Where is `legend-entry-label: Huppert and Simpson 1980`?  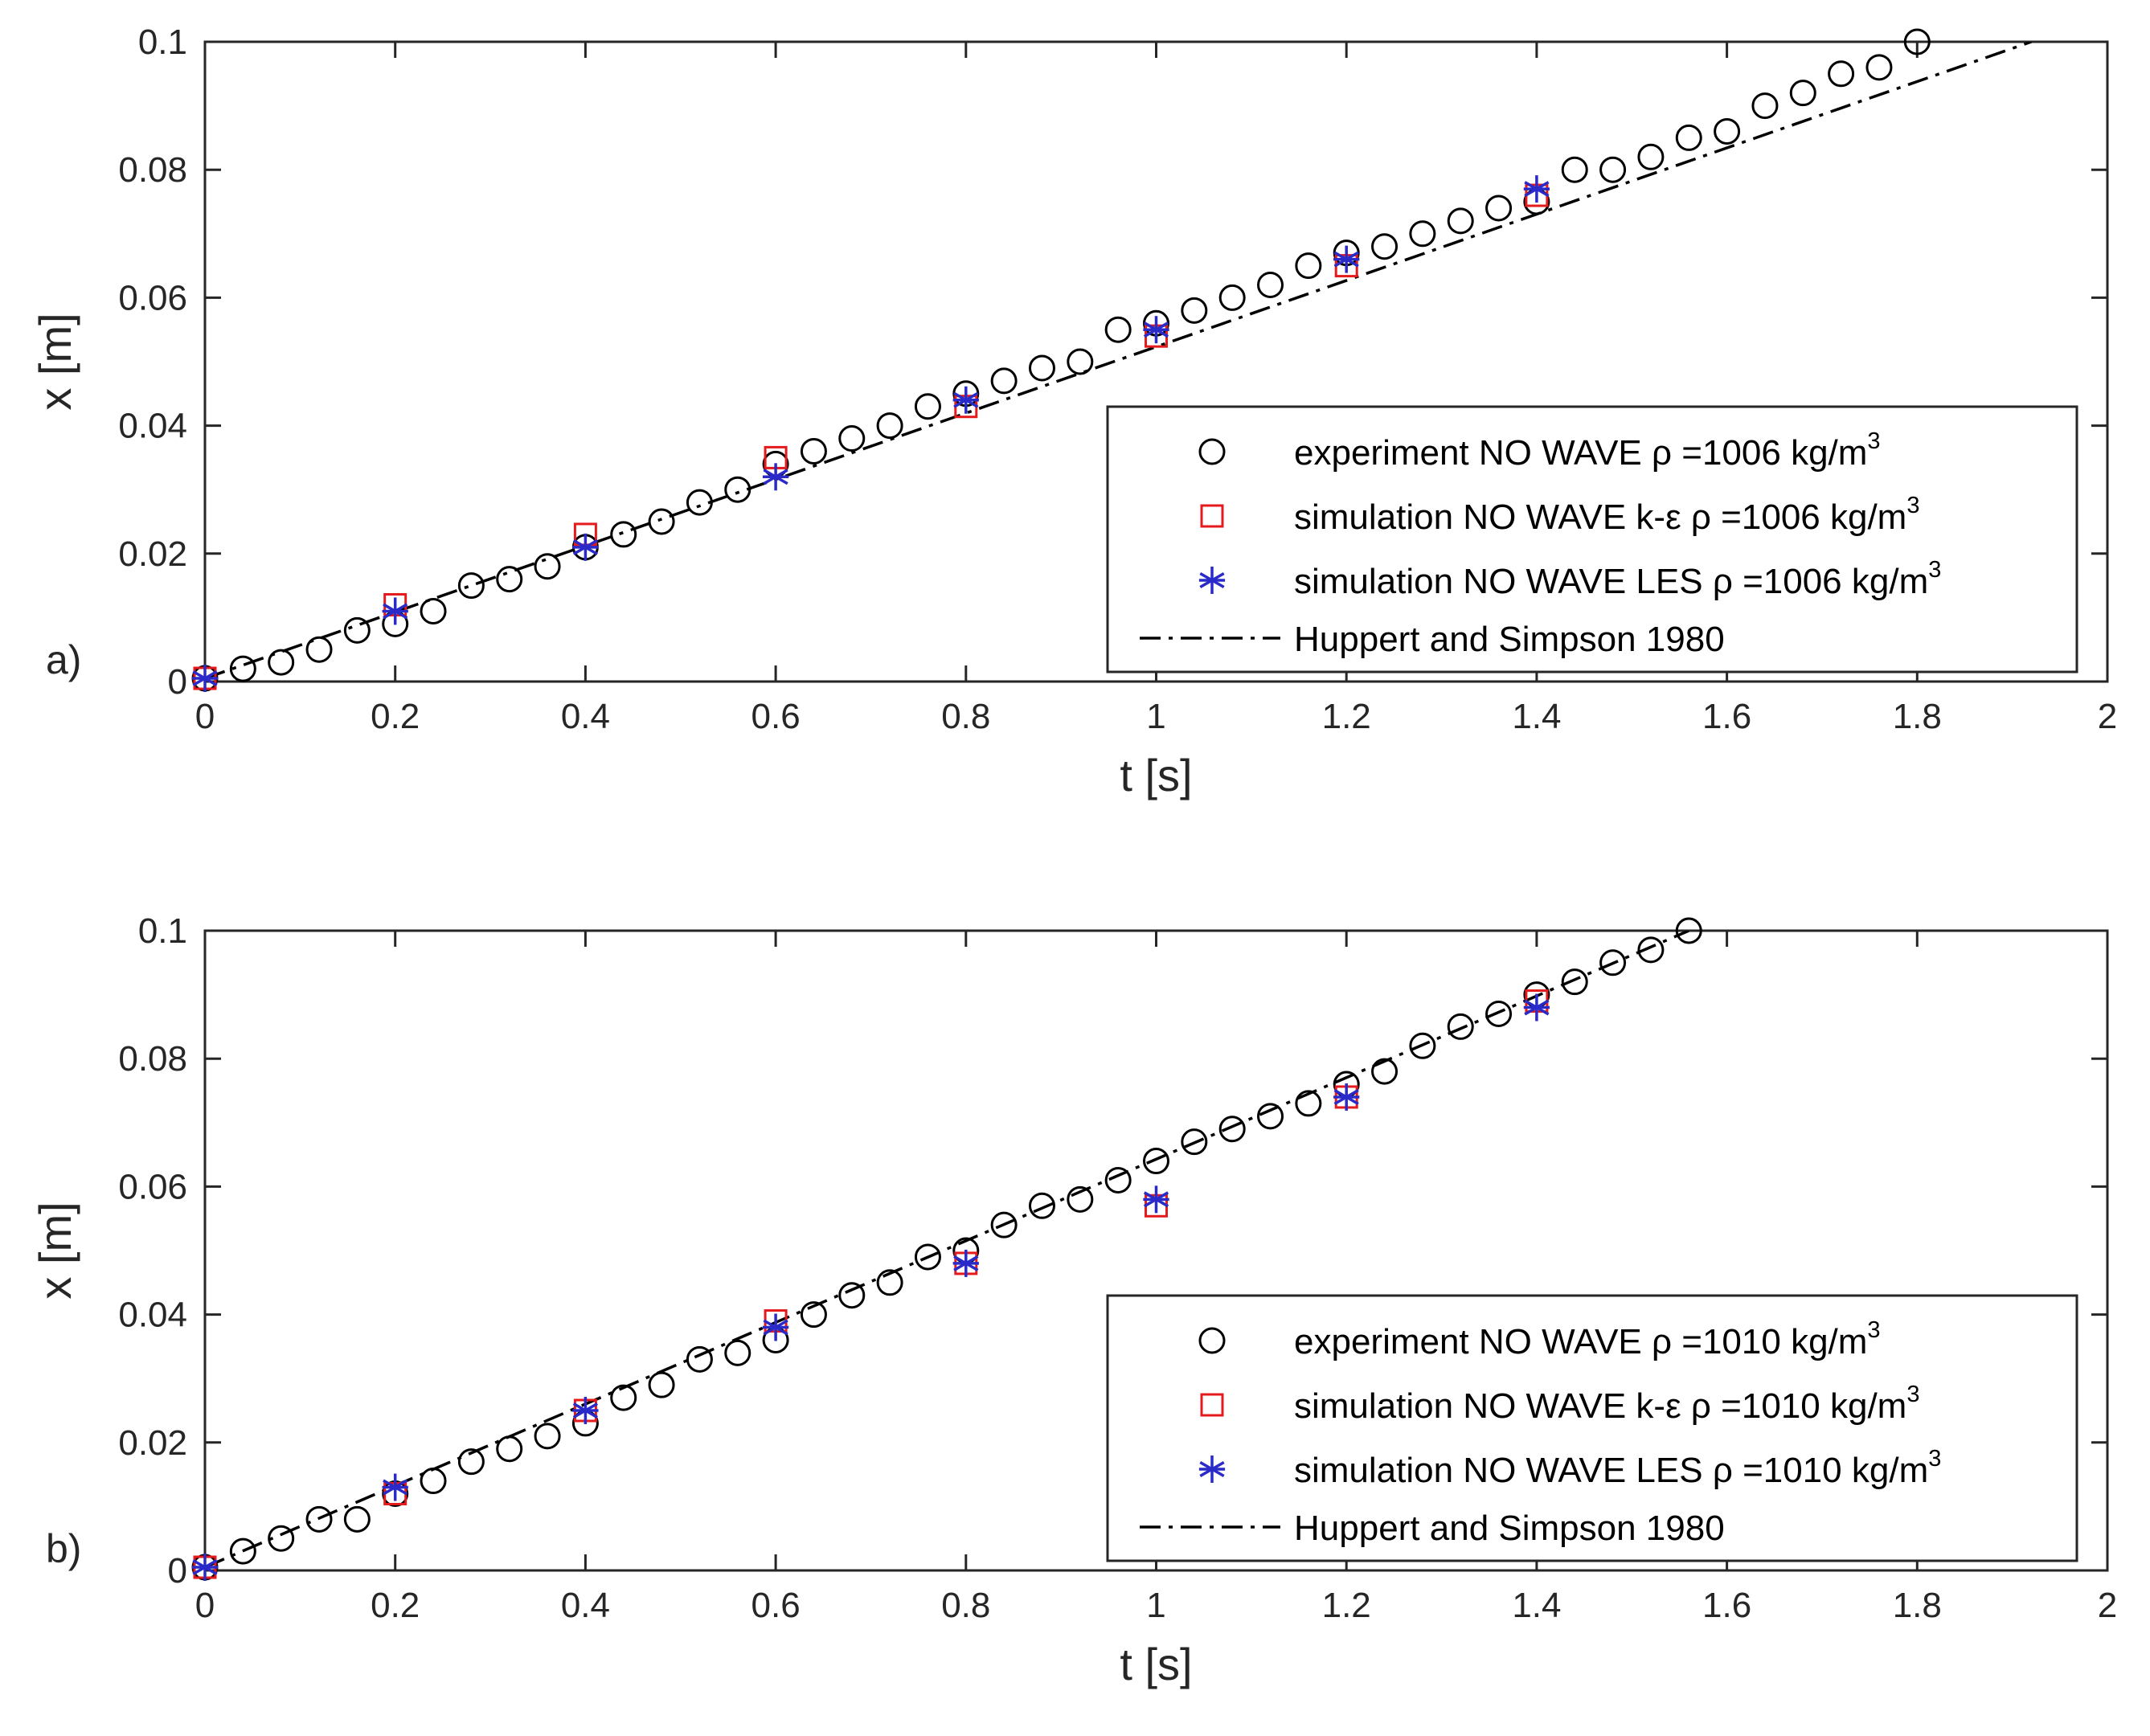 legend-entry-label: Huppert and Simpson 1980 is located at coordinates (1509, 639).